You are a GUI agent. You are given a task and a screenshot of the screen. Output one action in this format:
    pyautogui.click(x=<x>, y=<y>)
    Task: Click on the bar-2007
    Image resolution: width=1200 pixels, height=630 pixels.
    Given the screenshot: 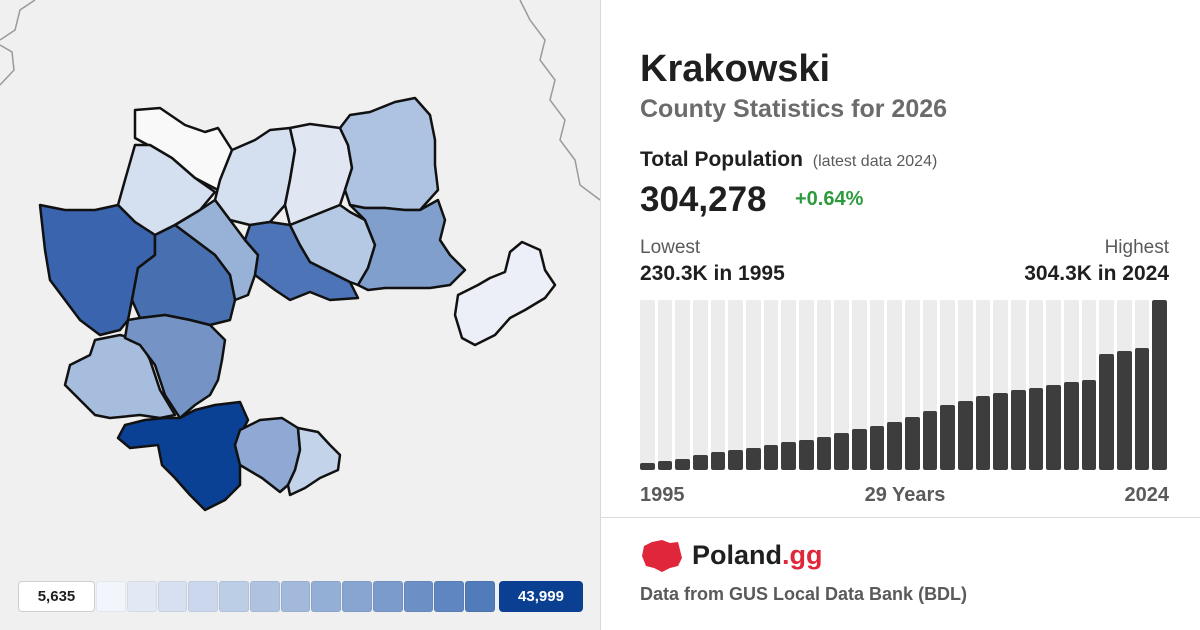 What is the action you would take?
    pyautogui.click(x=859, y=385)
    